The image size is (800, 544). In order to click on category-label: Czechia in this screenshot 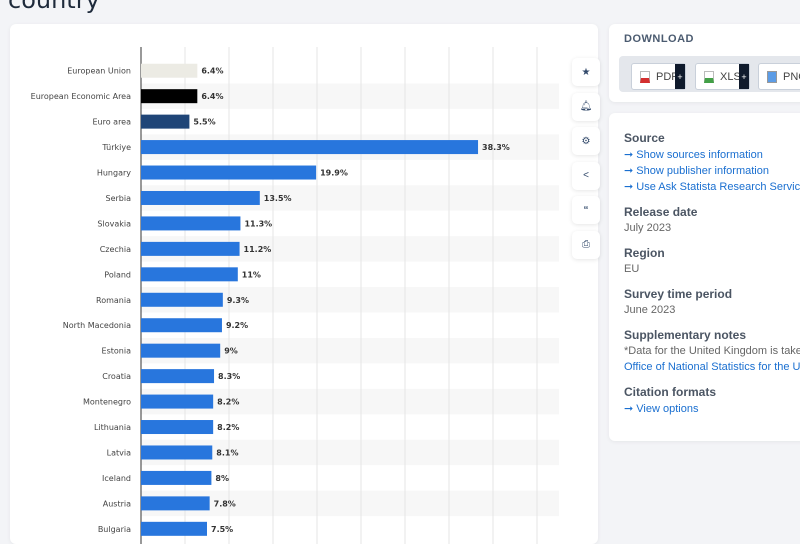, I will do `click(115, 249)`.